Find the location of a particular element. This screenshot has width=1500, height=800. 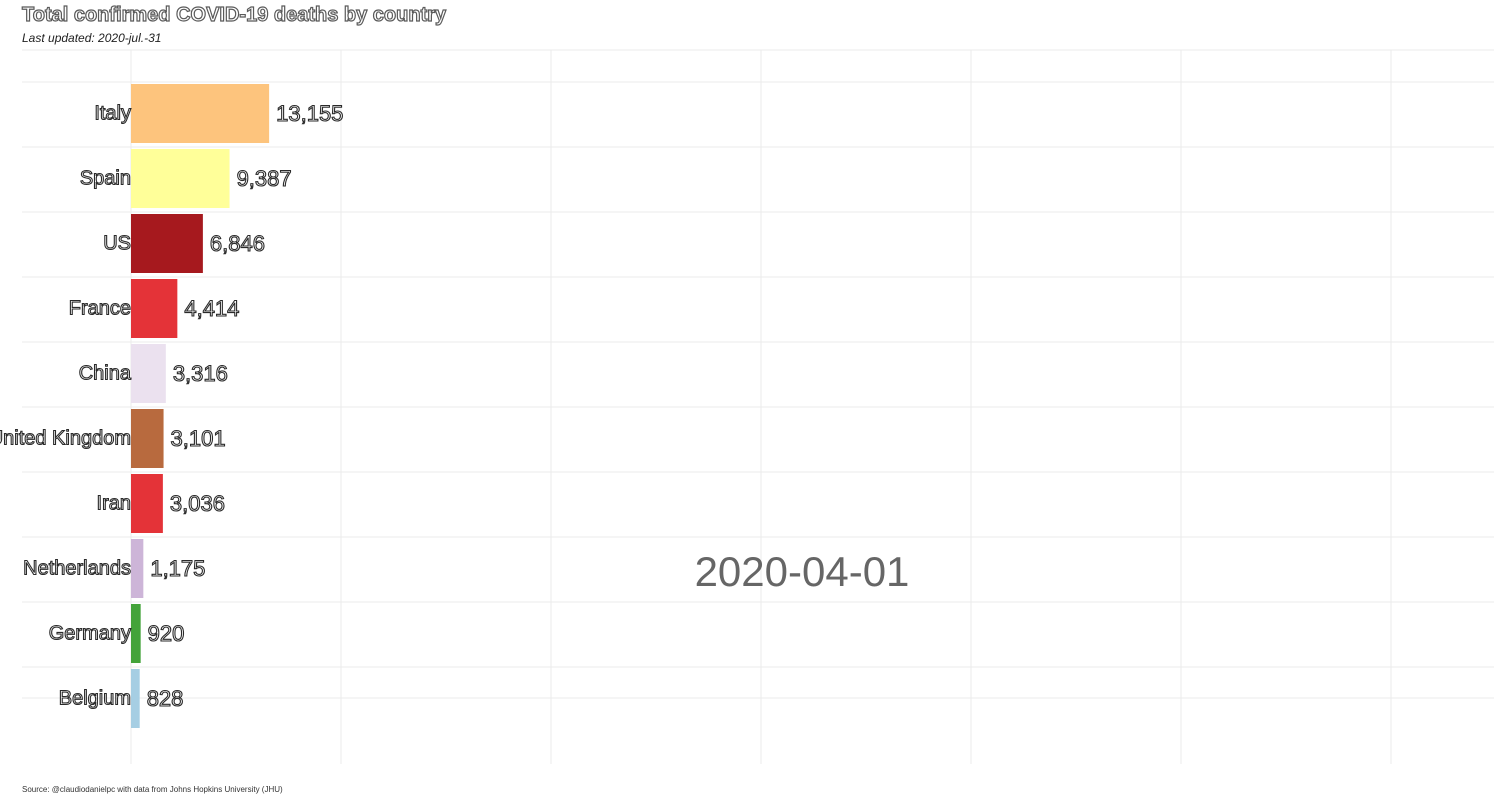

value-label: 9,387 is located at coordinates (264, 178).